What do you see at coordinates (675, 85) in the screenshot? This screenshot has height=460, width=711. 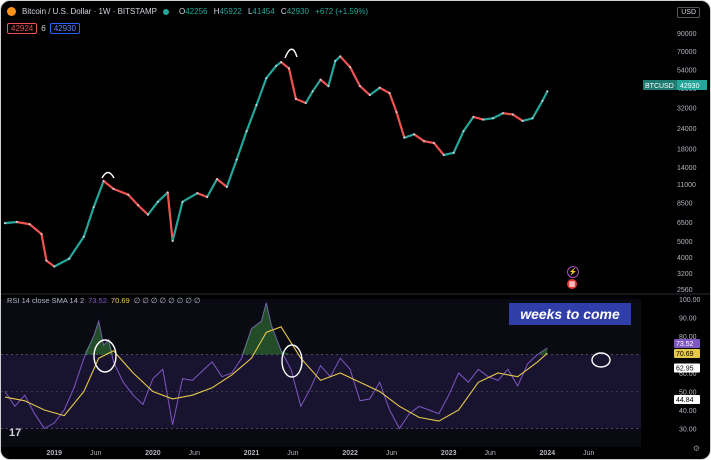 I see `price-tag: BTCUSD 42930` at bounding box center [675, 85].